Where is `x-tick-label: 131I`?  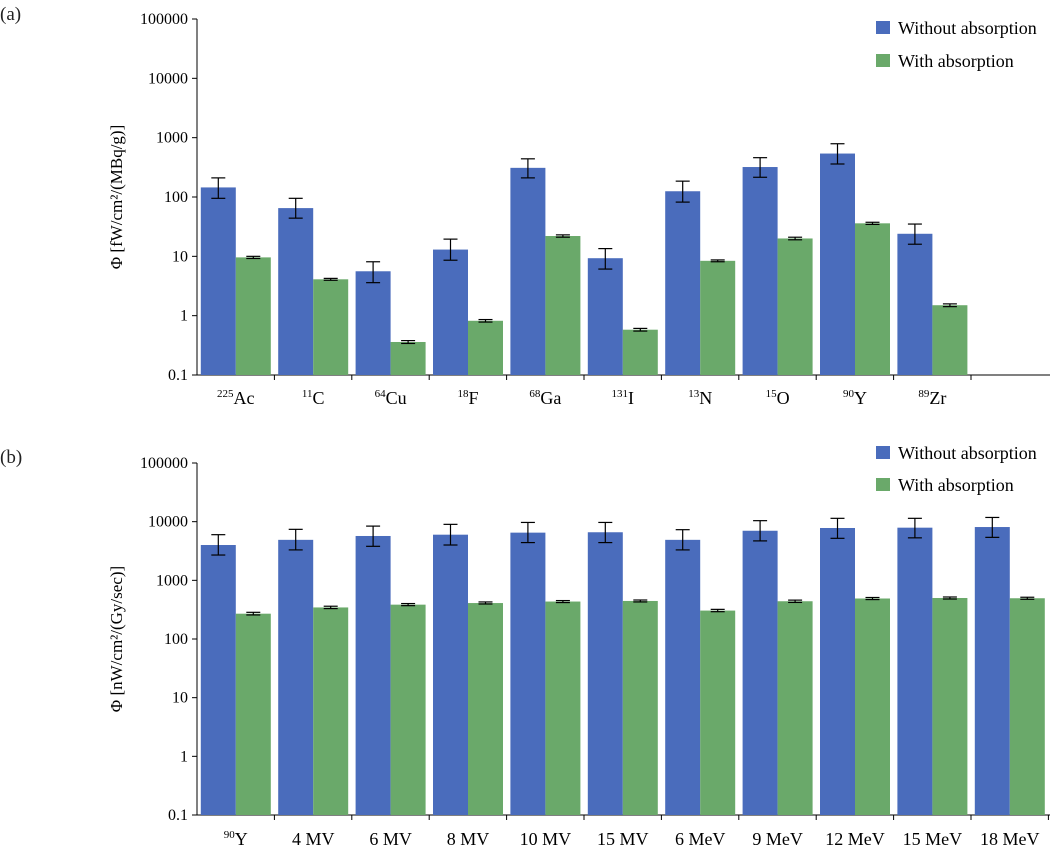
x-tick-label: 131I is located at coordinates (623, 398).